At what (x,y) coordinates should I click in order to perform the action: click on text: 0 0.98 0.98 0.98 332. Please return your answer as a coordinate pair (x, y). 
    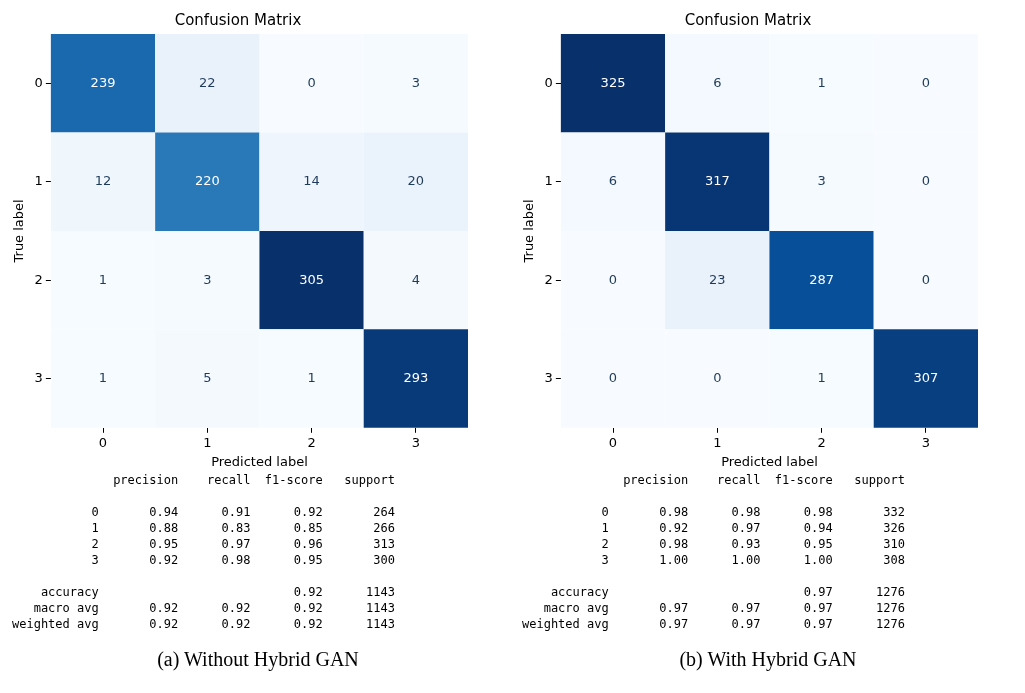
    Looking at the image, I should click on (753, 512).